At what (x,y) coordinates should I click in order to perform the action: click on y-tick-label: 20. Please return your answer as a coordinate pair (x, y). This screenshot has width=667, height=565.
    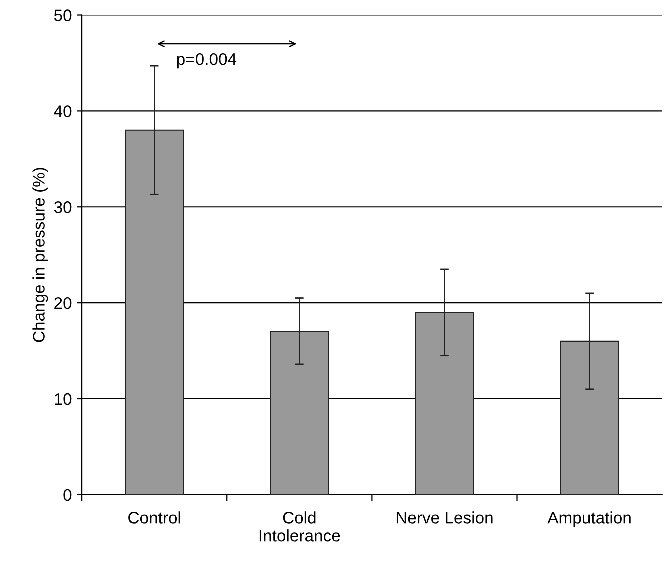
    Looking at the image, I should click on (63, 303).